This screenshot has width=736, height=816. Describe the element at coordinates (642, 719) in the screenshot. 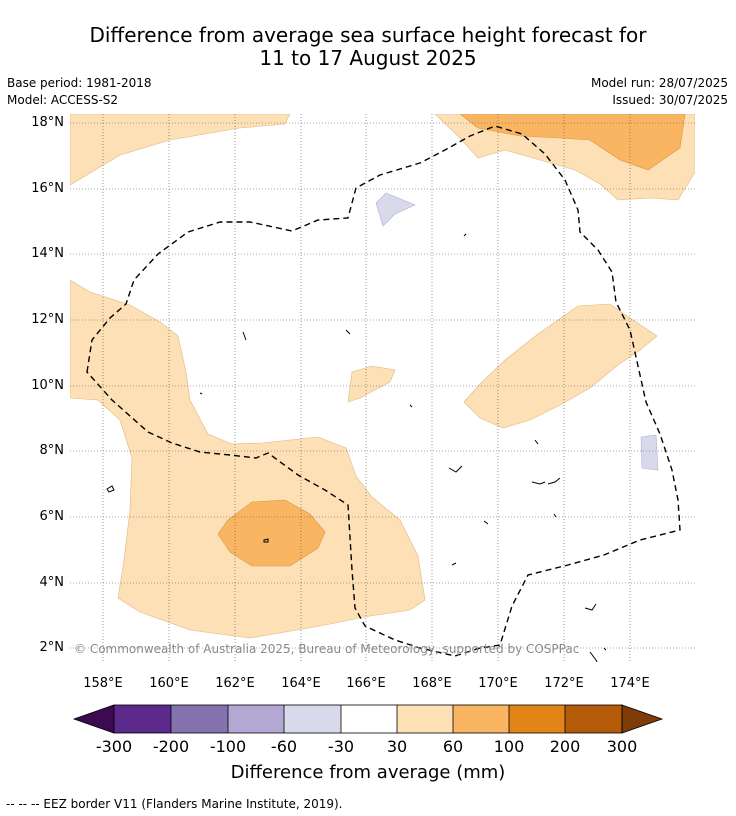

I see `colorbar-extend-high` at that location.